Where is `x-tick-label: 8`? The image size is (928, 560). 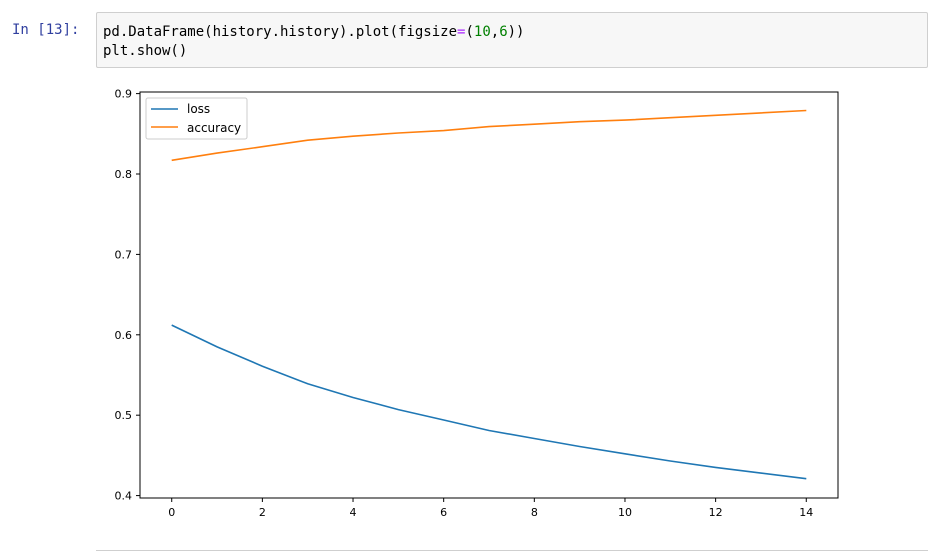 x-tick-label: 8 is located at coordinates (534, 512).